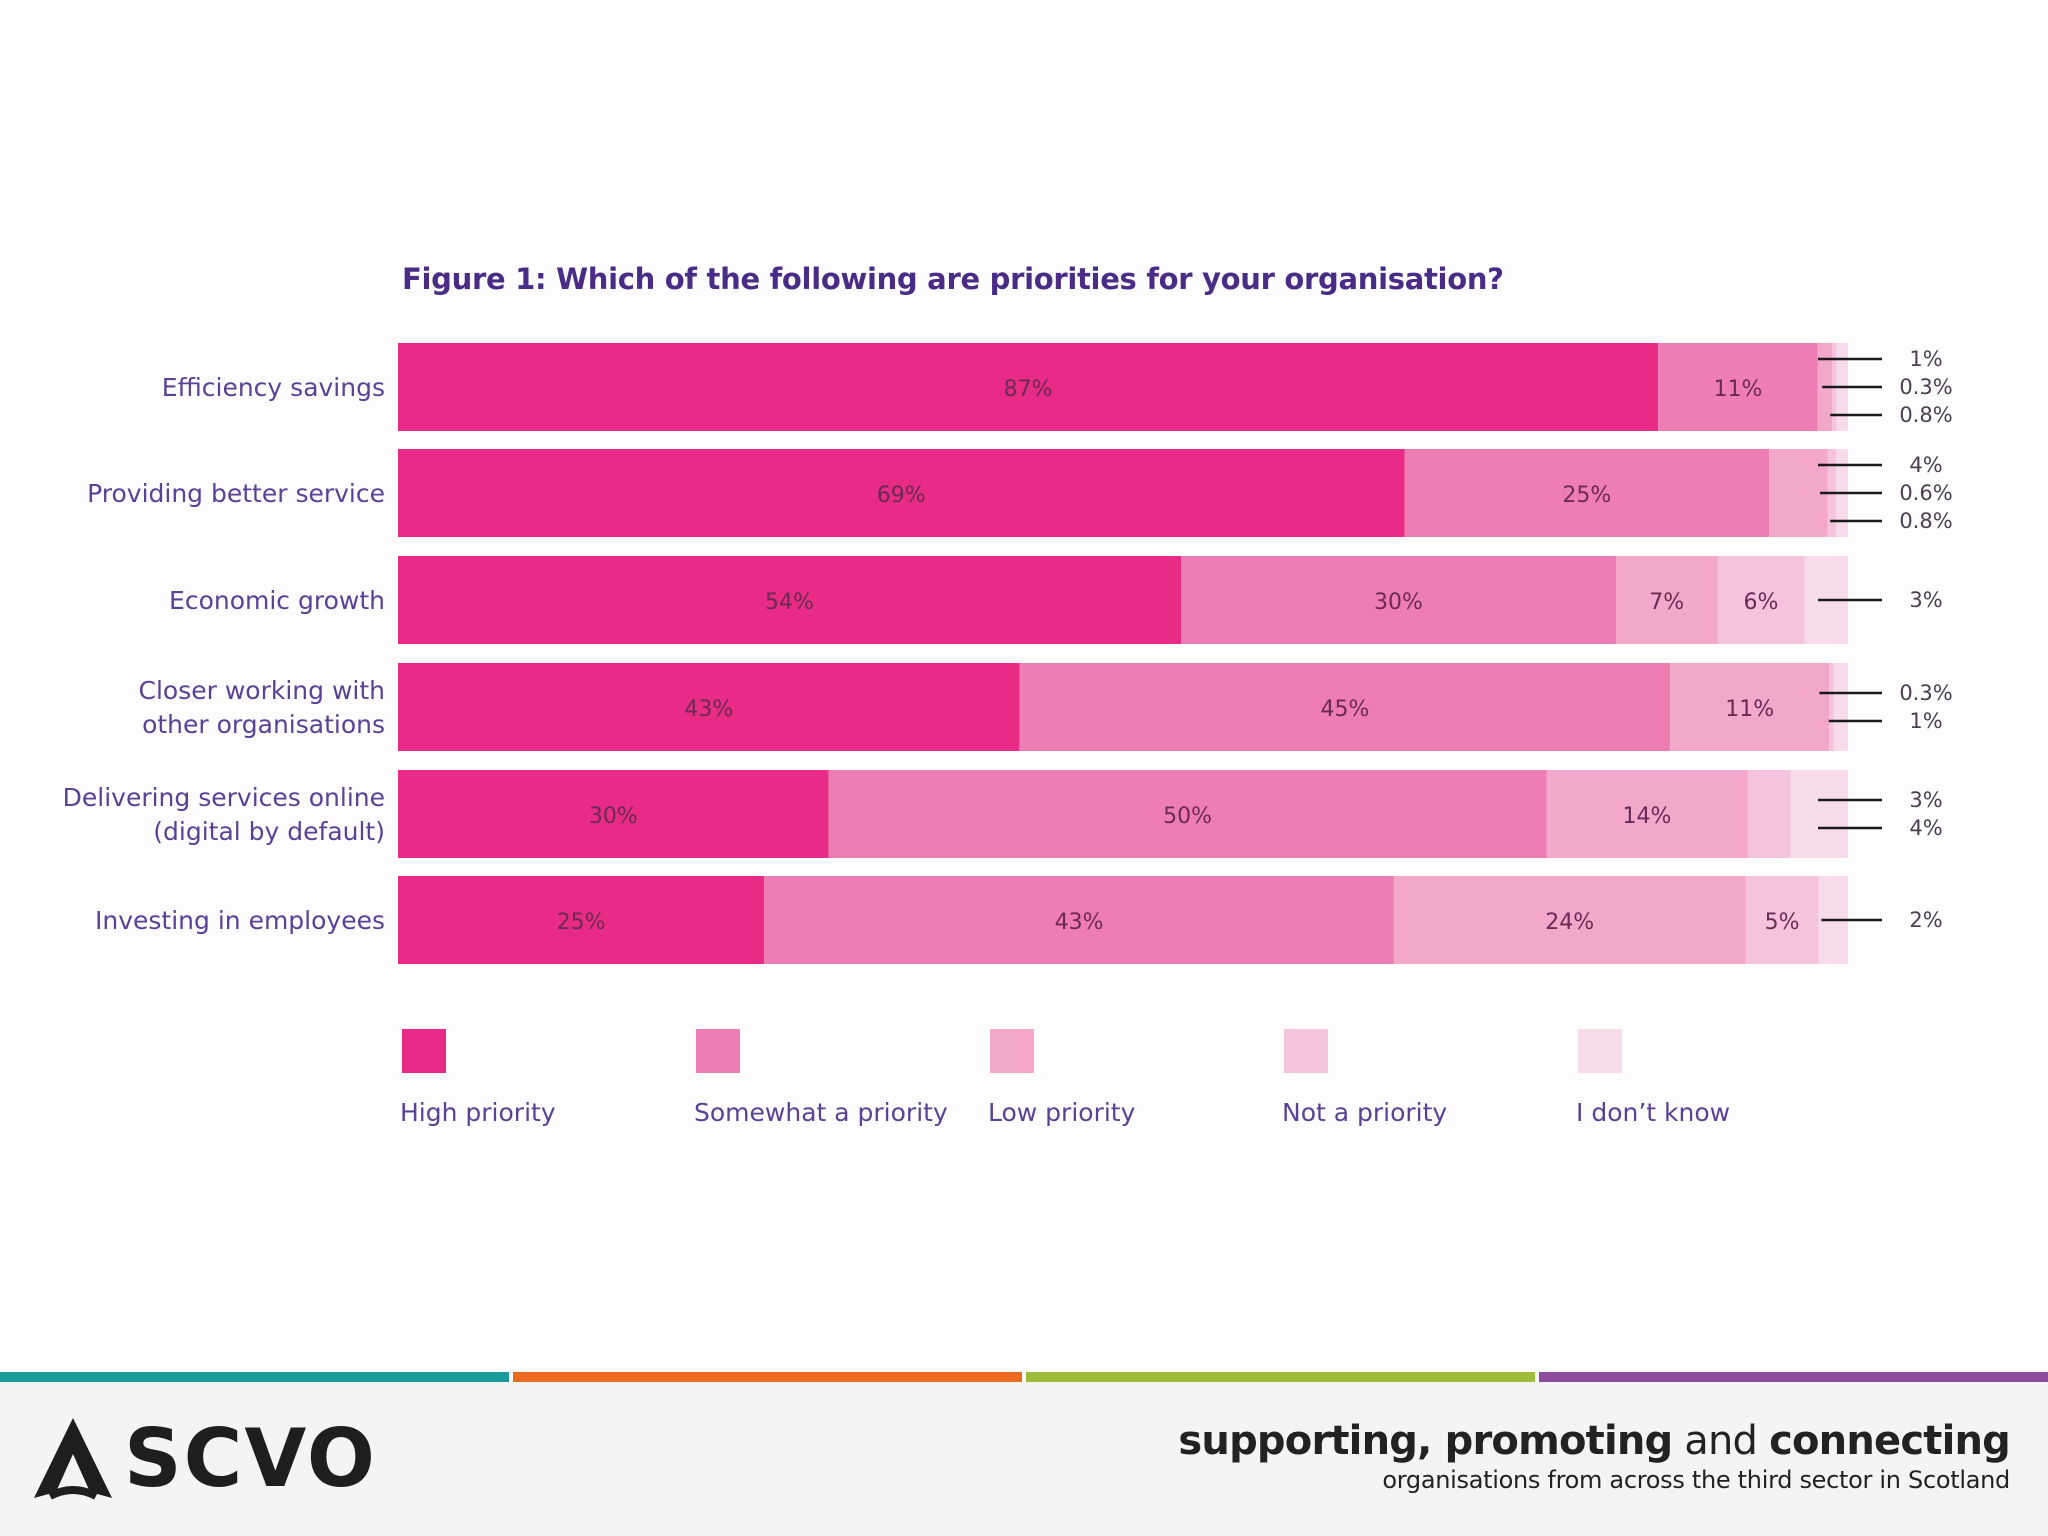 The width and height of the screenshot is (2048, 1536). I want to click on category-label-line: (digital by default), so click(269, 831).